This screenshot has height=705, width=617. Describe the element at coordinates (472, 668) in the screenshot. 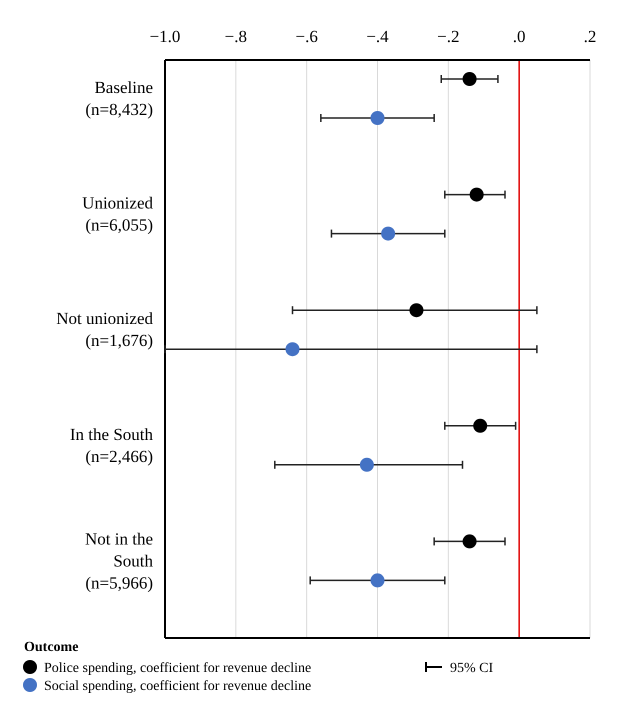

I see `text: 95% CI` at that location.